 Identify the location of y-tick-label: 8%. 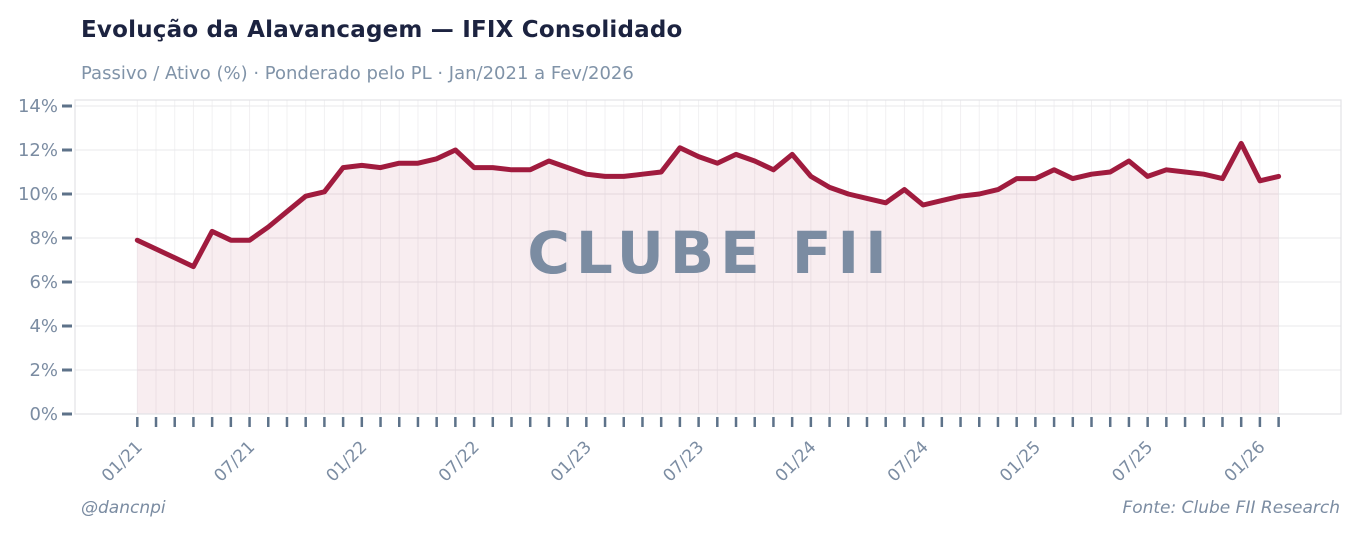
(43, 238).